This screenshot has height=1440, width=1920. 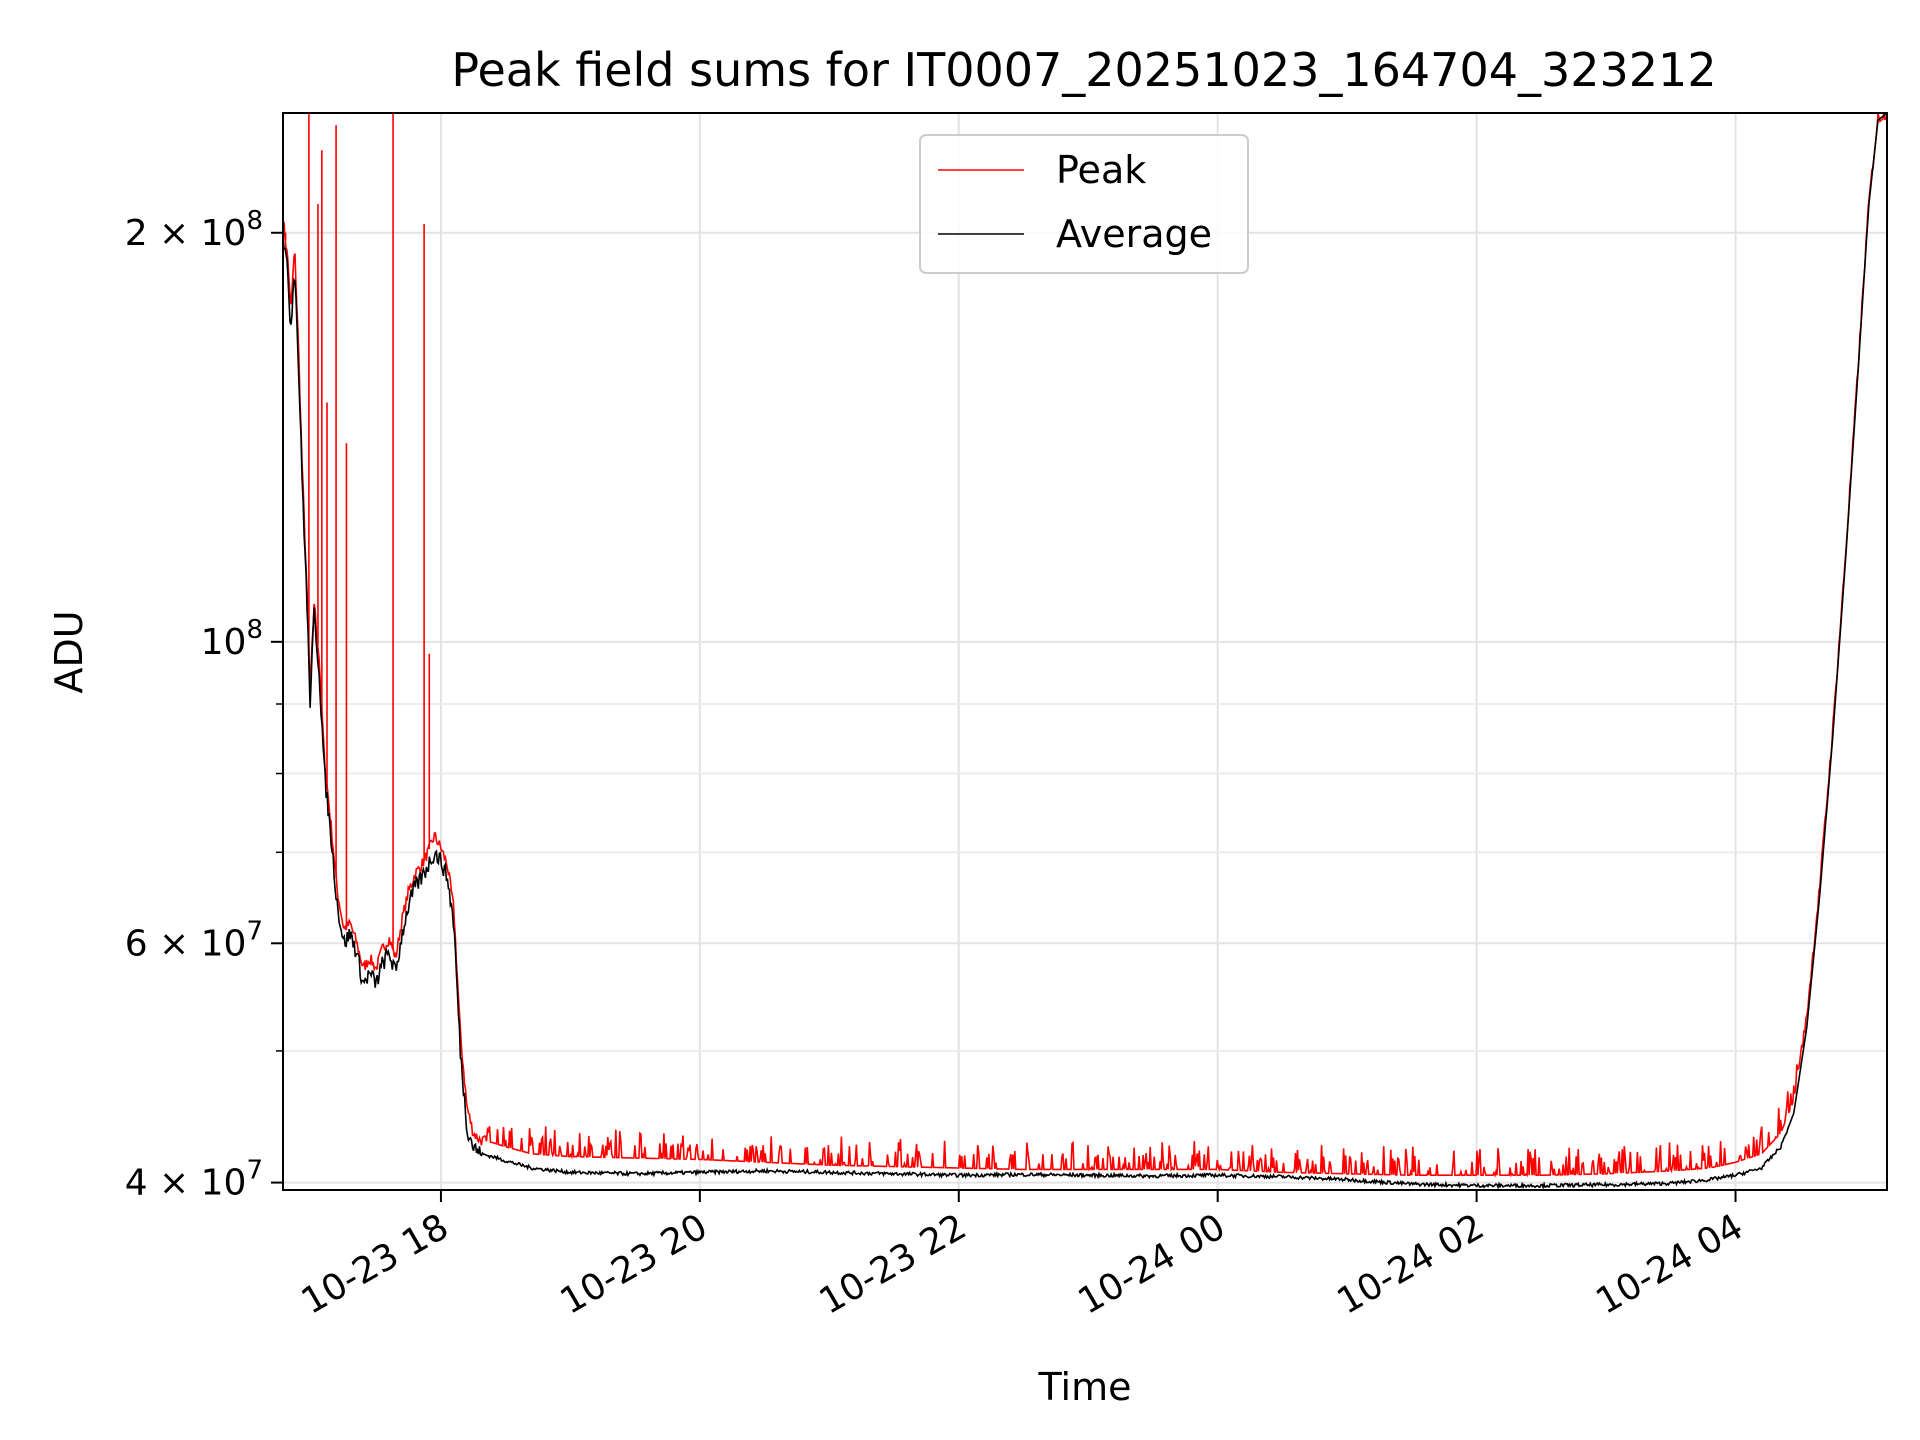 I want to click on y-tick-label: 2 × 108, so click(x=194, y=230).